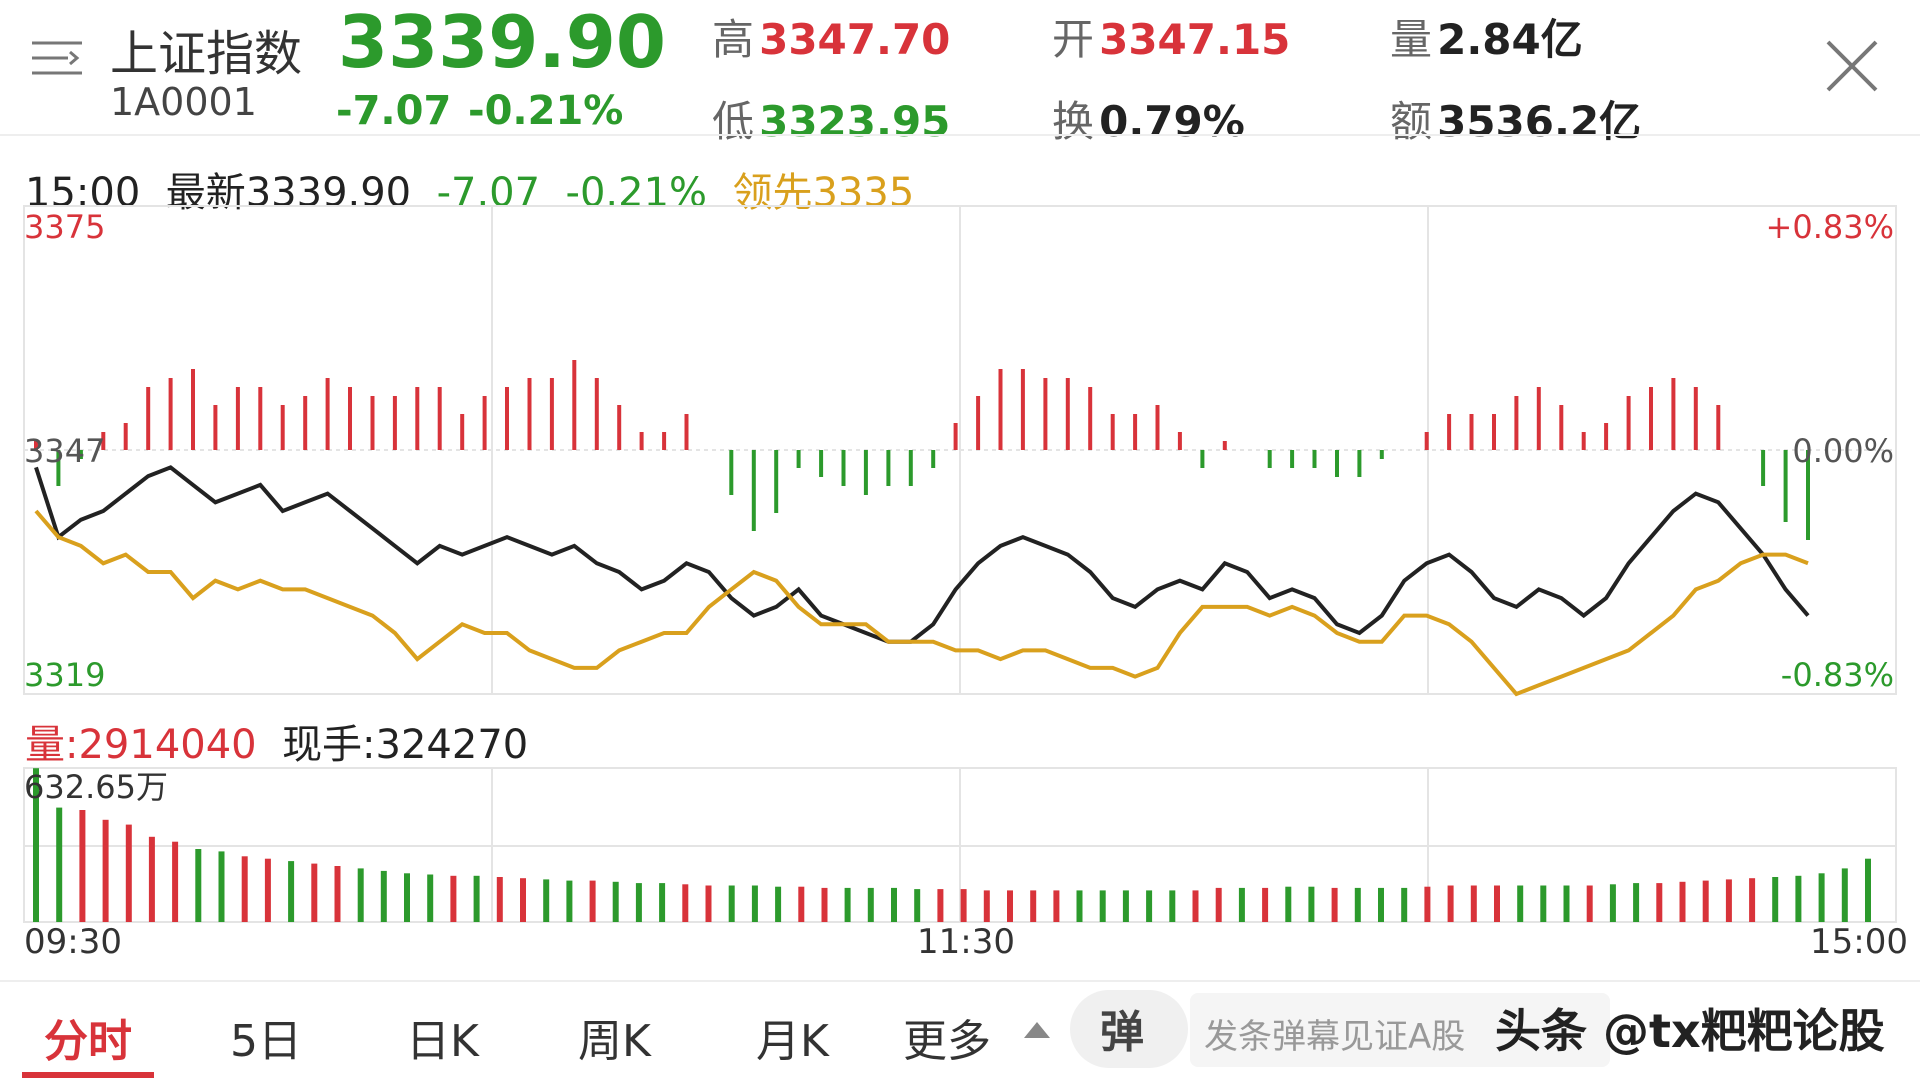 This screenshot has width=1920, height=1080. What do you see at coordinates (470, 193) in the screenshot?
I see `chart-info: 15:00 最新3339.90 -7.07 -0.21% 领先3335` at bounding box center [470, 193].